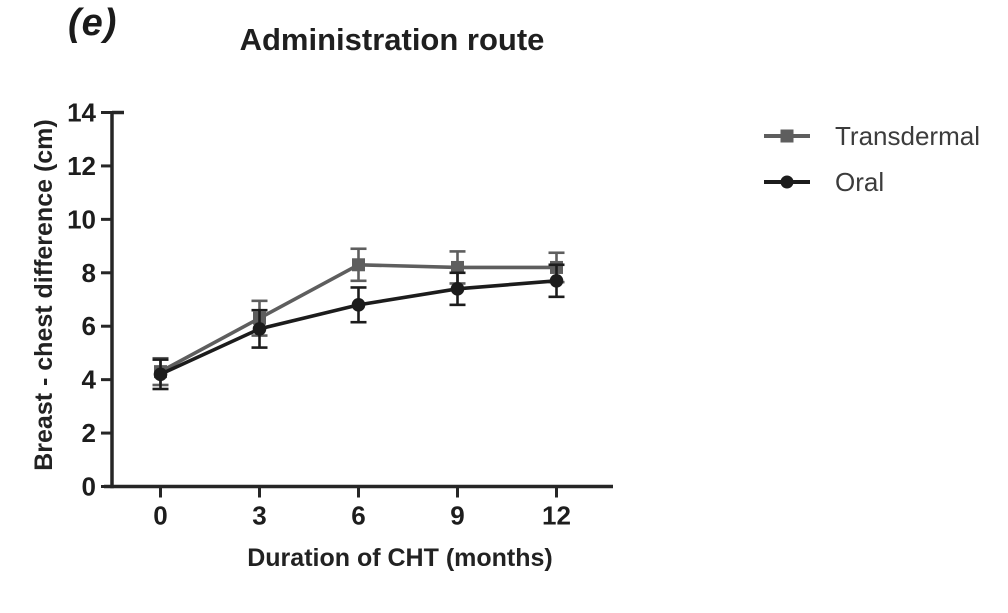 The height and width of the screenshot is (613, 1008). What do you see at coordinates (93, 23) in the screenshot?
I see `panel-label: (e)` at bounding box center [93, 23].